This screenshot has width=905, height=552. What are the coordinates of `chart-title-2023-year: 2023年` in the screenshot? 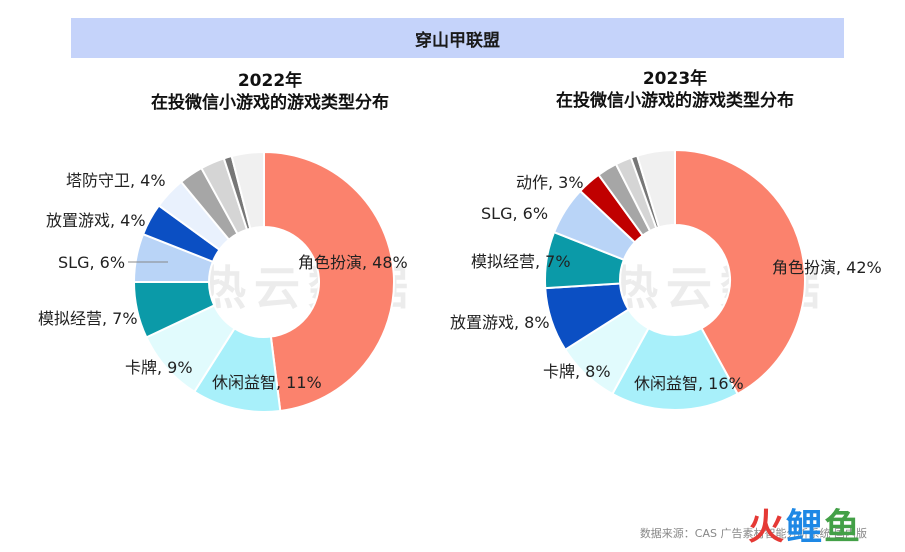 It's located at (675, 79).